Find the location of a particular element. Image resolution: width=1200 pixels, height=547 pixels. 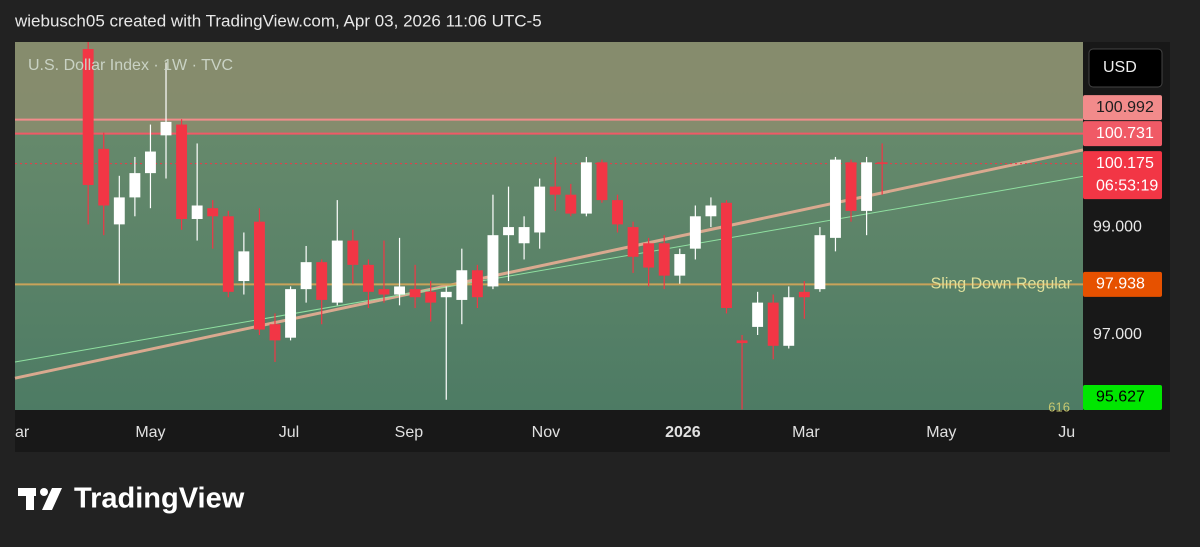

symbol-title: U.S. Dollar Index · 1W · TVC is located at coordinates (130, 65).